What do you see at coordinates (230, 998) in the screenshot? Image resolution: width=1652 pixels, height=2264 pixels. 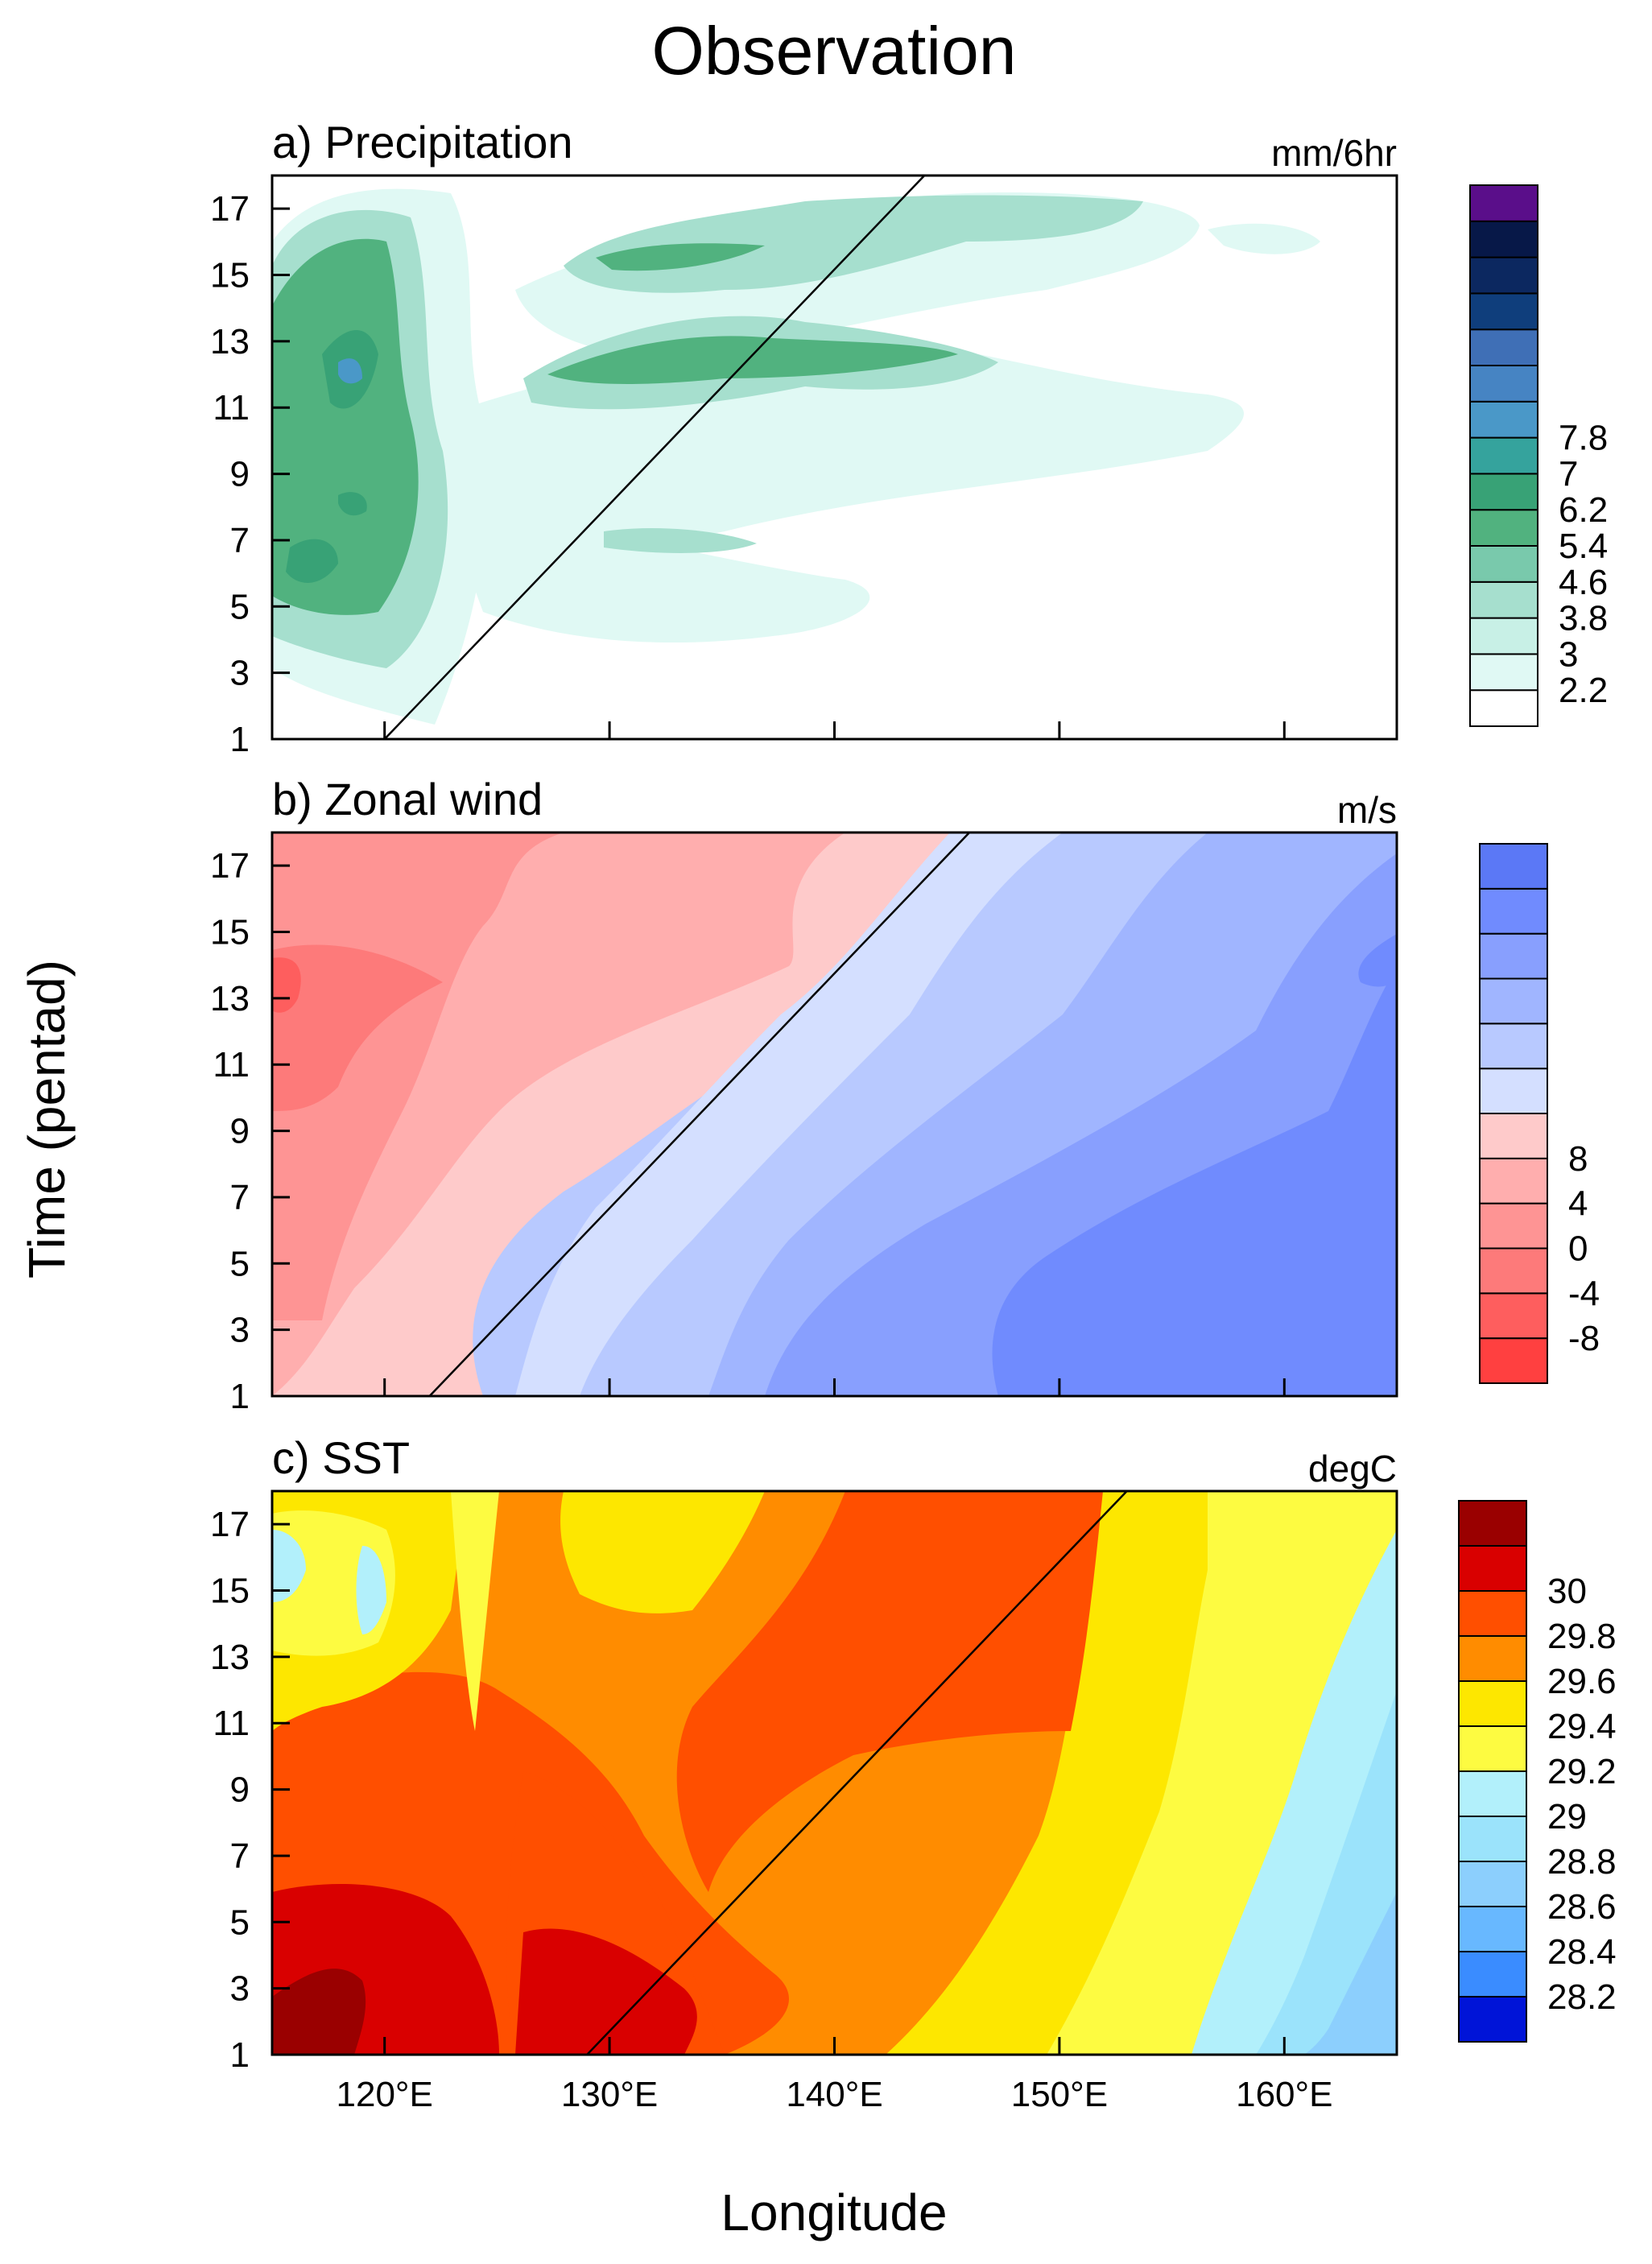 I see `wind-ytick-label: 13` at bounding box center [230, 998].